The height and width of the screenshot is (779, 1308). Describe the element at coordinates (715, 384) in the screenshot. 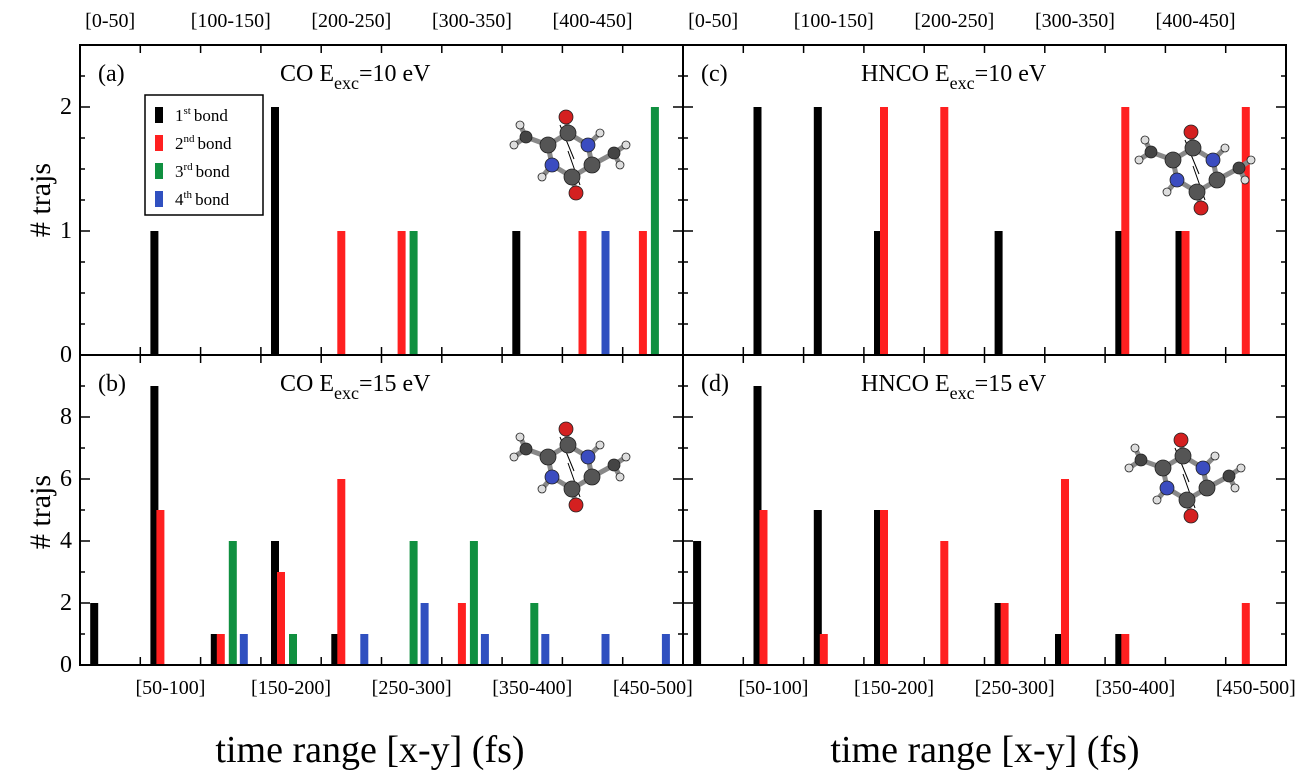

I see `panel-letter: (d)` at that location.